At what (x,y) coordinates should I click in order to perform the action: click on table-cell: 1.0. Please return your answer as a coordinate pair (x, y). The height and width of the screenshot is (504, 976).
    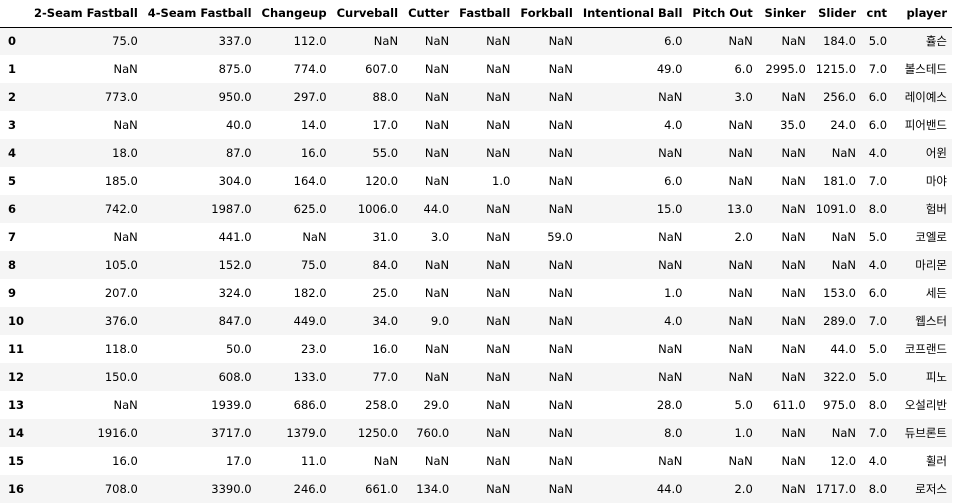
    Looking at the image, I should click on (743, 433).